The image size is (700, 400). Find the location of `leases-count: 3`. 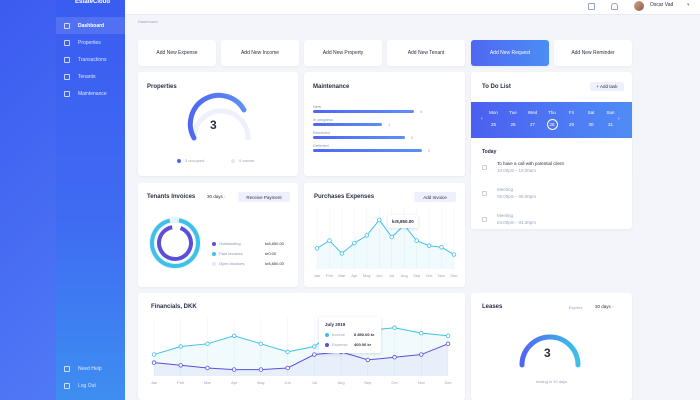

leases-count: 3 is located at coordinates (547, 353).